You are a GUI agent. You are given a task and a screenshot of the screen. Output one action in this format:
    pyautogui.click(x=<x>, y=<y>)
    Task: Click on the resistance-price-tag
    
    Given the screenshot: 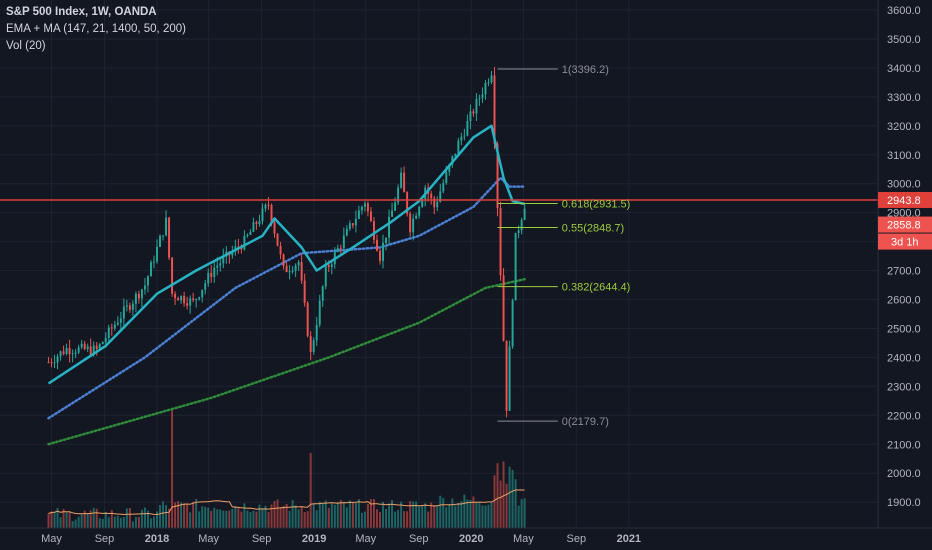 What is the action you would take?
    pyautogui.click(x=905, y=199)
    